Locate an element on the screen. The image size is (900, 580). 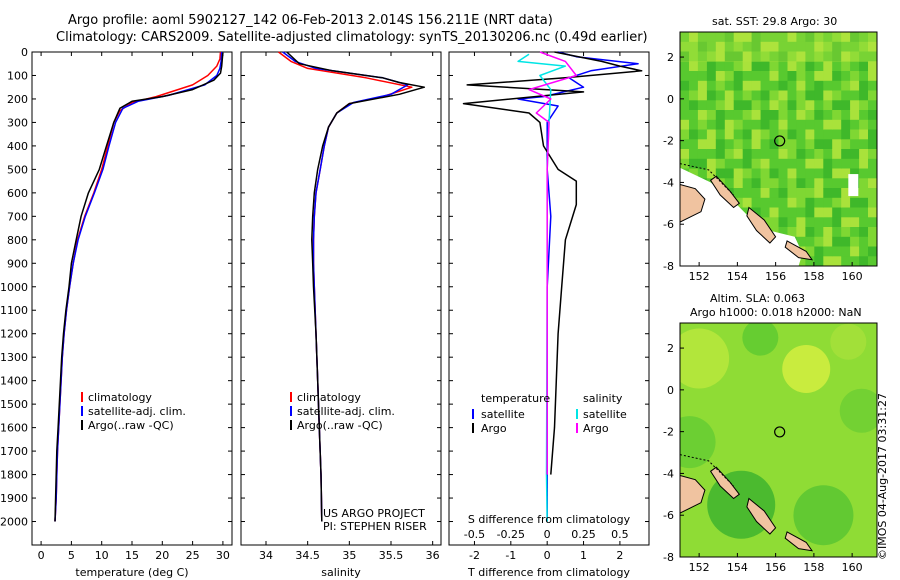
sla-map-anomaly-blob is located at coordinates (823, 515).